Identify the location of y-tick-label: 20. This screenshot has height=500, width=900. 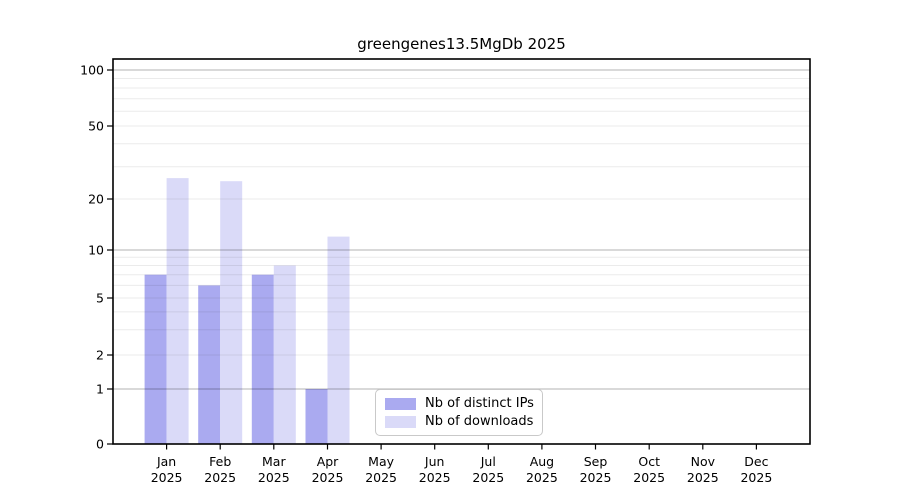
(96, 199).